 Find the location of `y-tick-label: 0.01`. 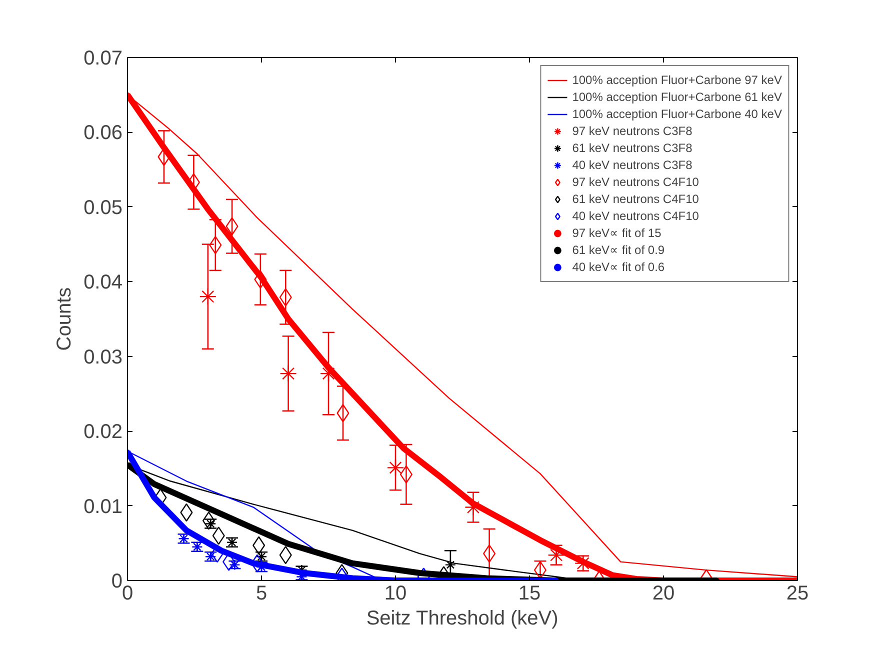

y-tick-label: 0.01 is located at coordinates (103, 507).